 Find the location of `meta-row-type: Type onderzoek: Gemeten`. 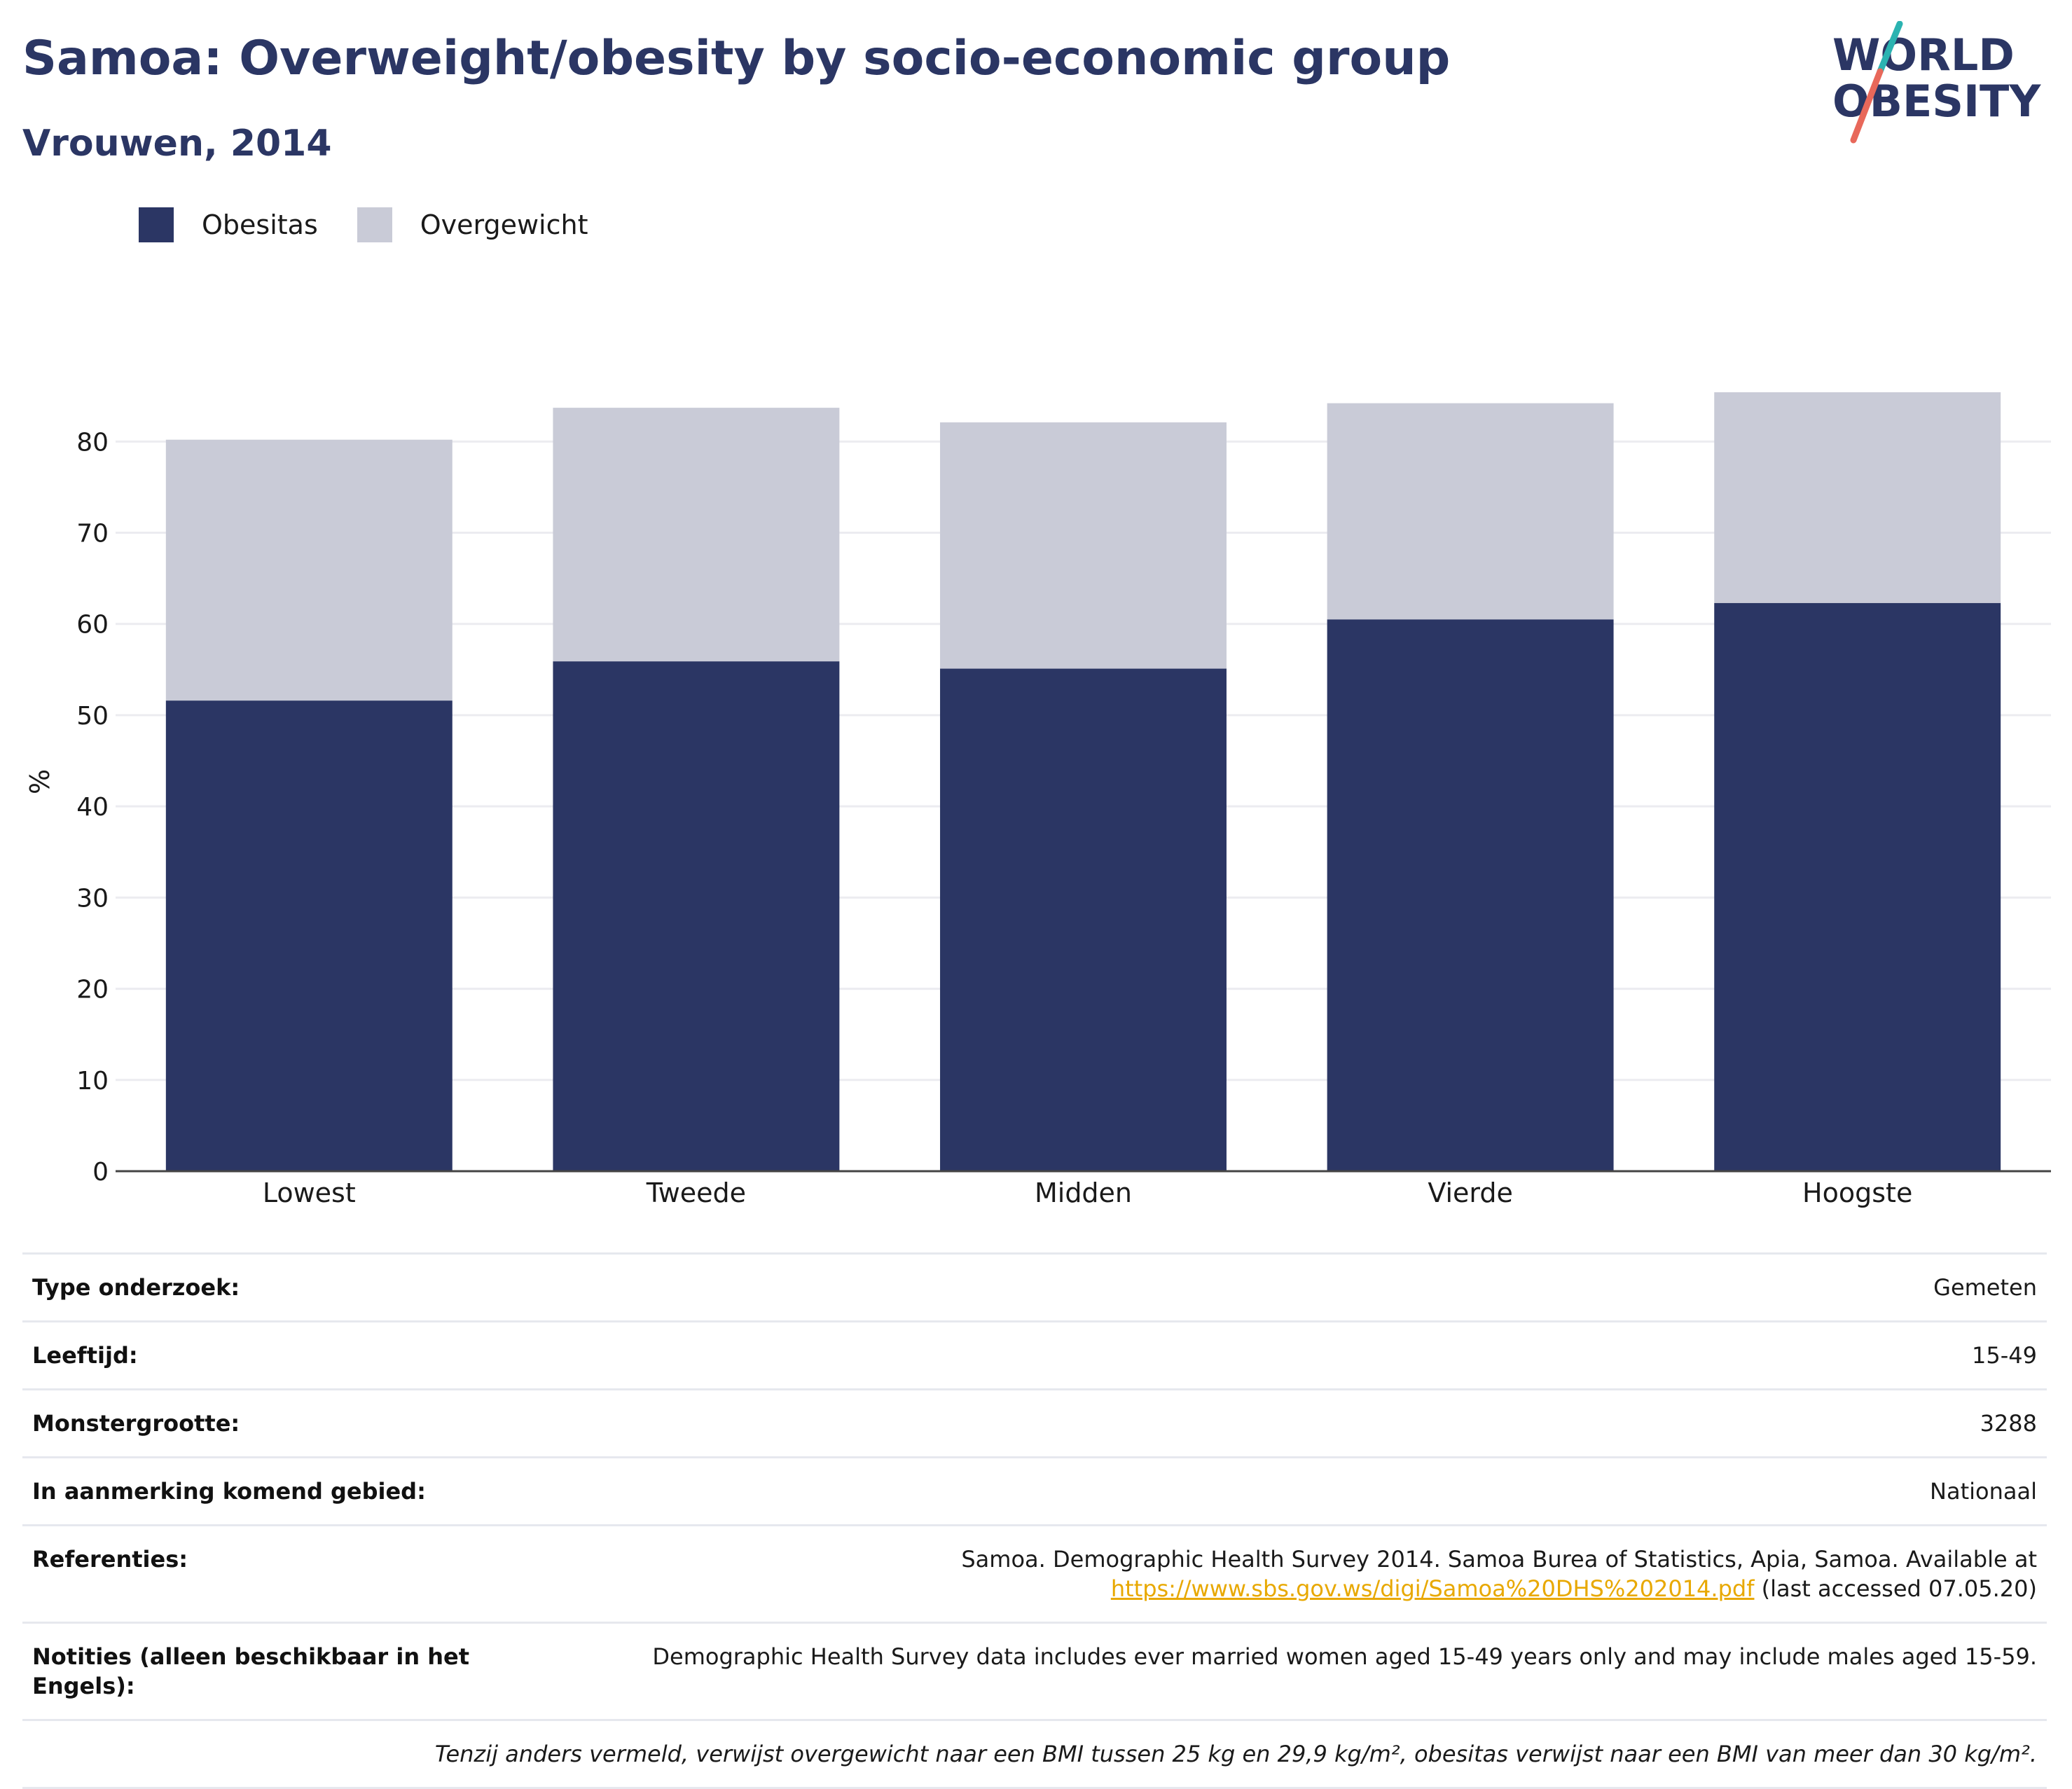

meta-row-type: Type onderzoek: Gemeten is located at coordinates (1034, 1286).